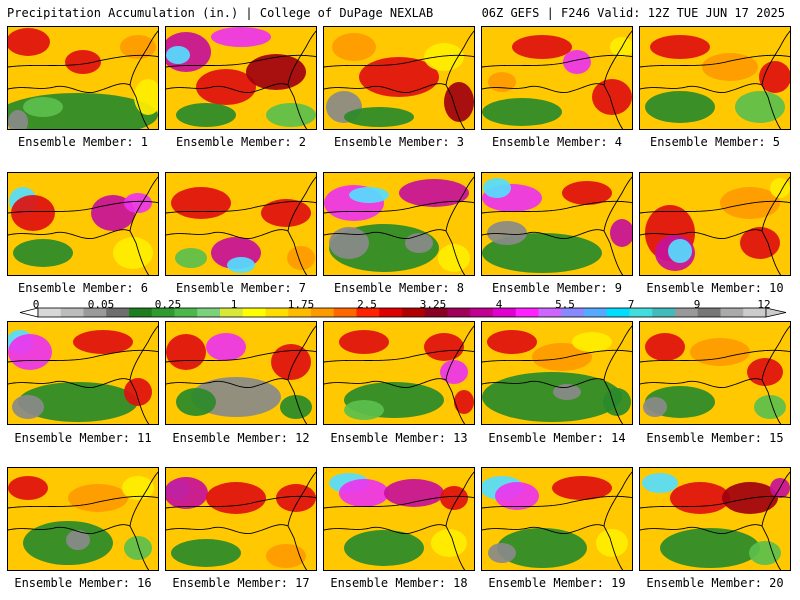  I want to click on ensemble-label-1: Ensemble Member: 1, so click(83, 142).